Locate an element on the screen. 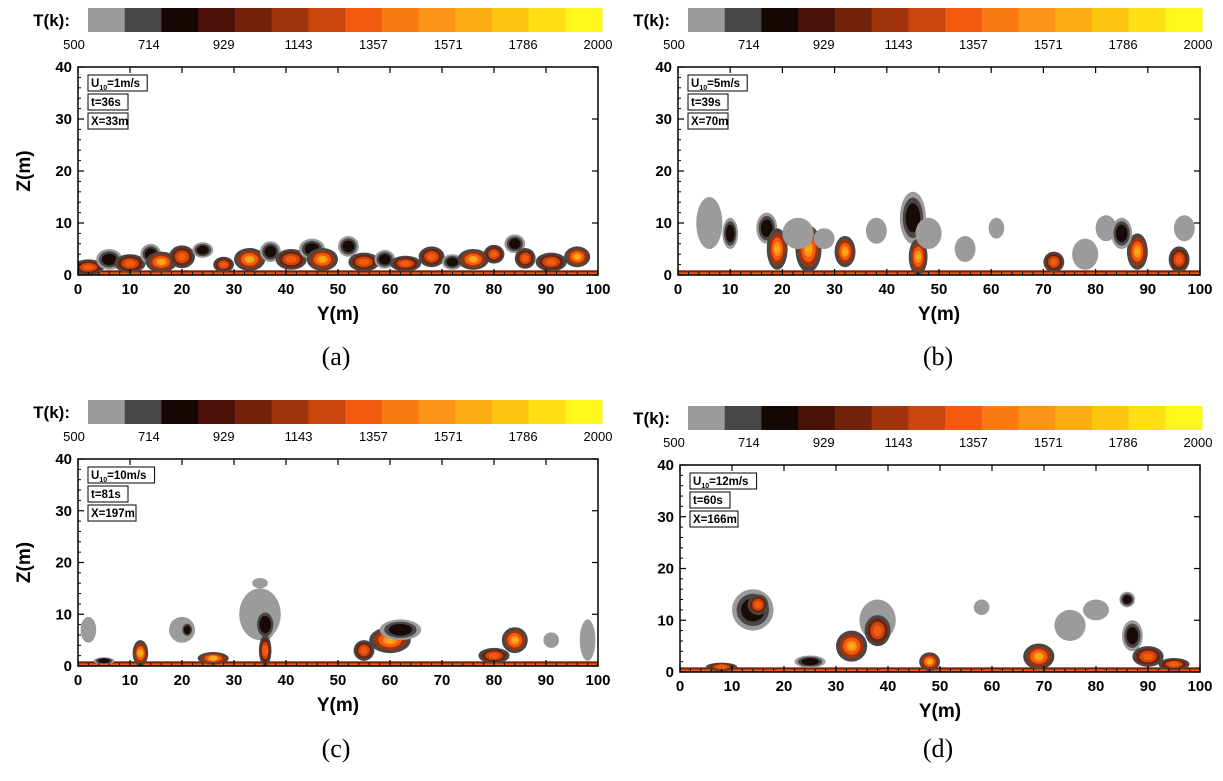  annotation-box: X=70m is located at coordinates (708, 121).